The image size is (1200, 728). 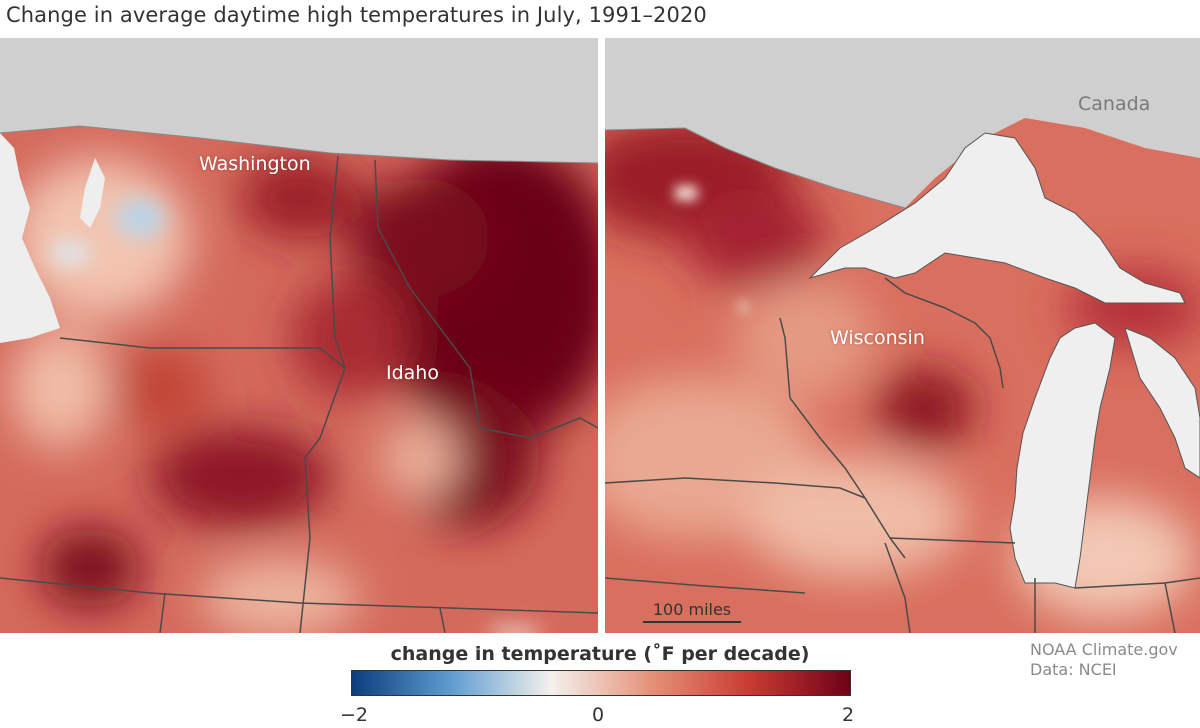 What do you see at coordinates (1062, 455) in the screenshot?
I see `lake-michigan` at bounding box center [1062, 455].